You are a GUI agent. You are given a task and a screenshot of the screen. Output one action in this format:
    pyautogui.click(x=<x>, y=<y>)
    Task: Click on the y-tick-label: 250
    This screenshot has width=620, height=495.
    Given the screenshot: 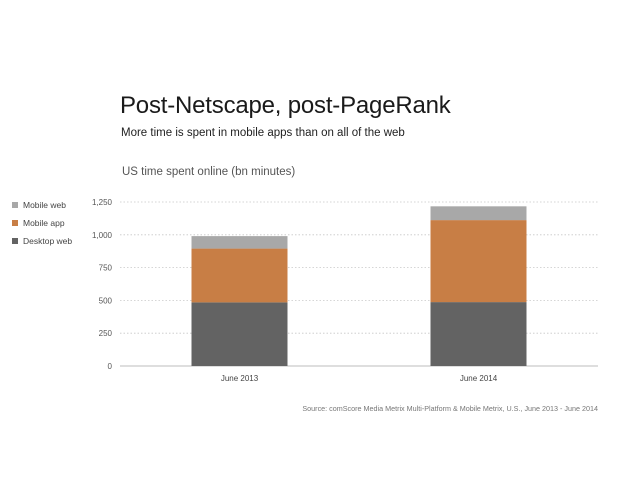 What is the action you would take?
    pyautogui.click(x=106, y=333)
    